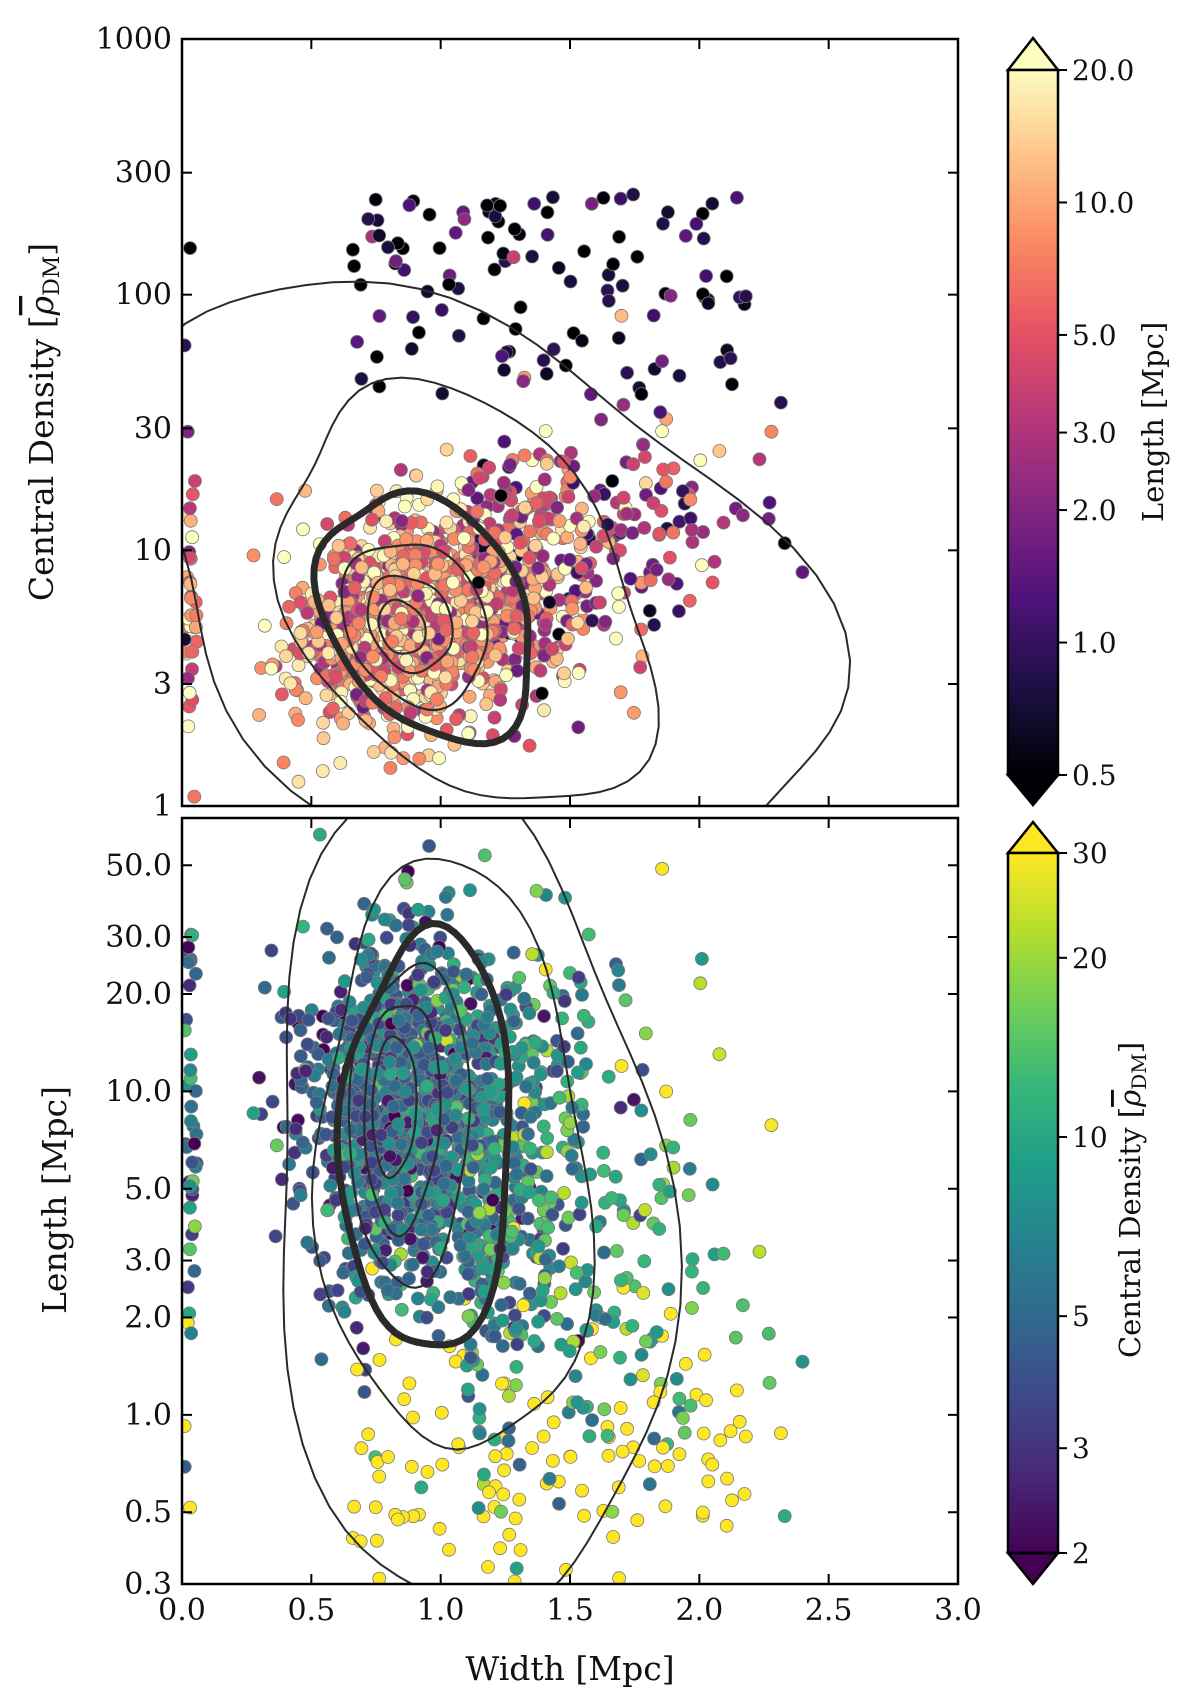 This screenshot has height=1701, width=1200. What do you see at coordinates (1033, 837) in the screenshot?
I see `bottom-colorbar-extend-max` at bounding box center [1033, 837].